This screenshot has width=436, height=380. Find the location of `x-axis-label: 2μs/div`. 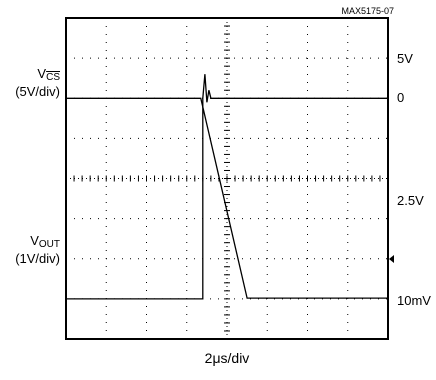

x-axis-label: 2μs/div is located at coordinates (227, 358).